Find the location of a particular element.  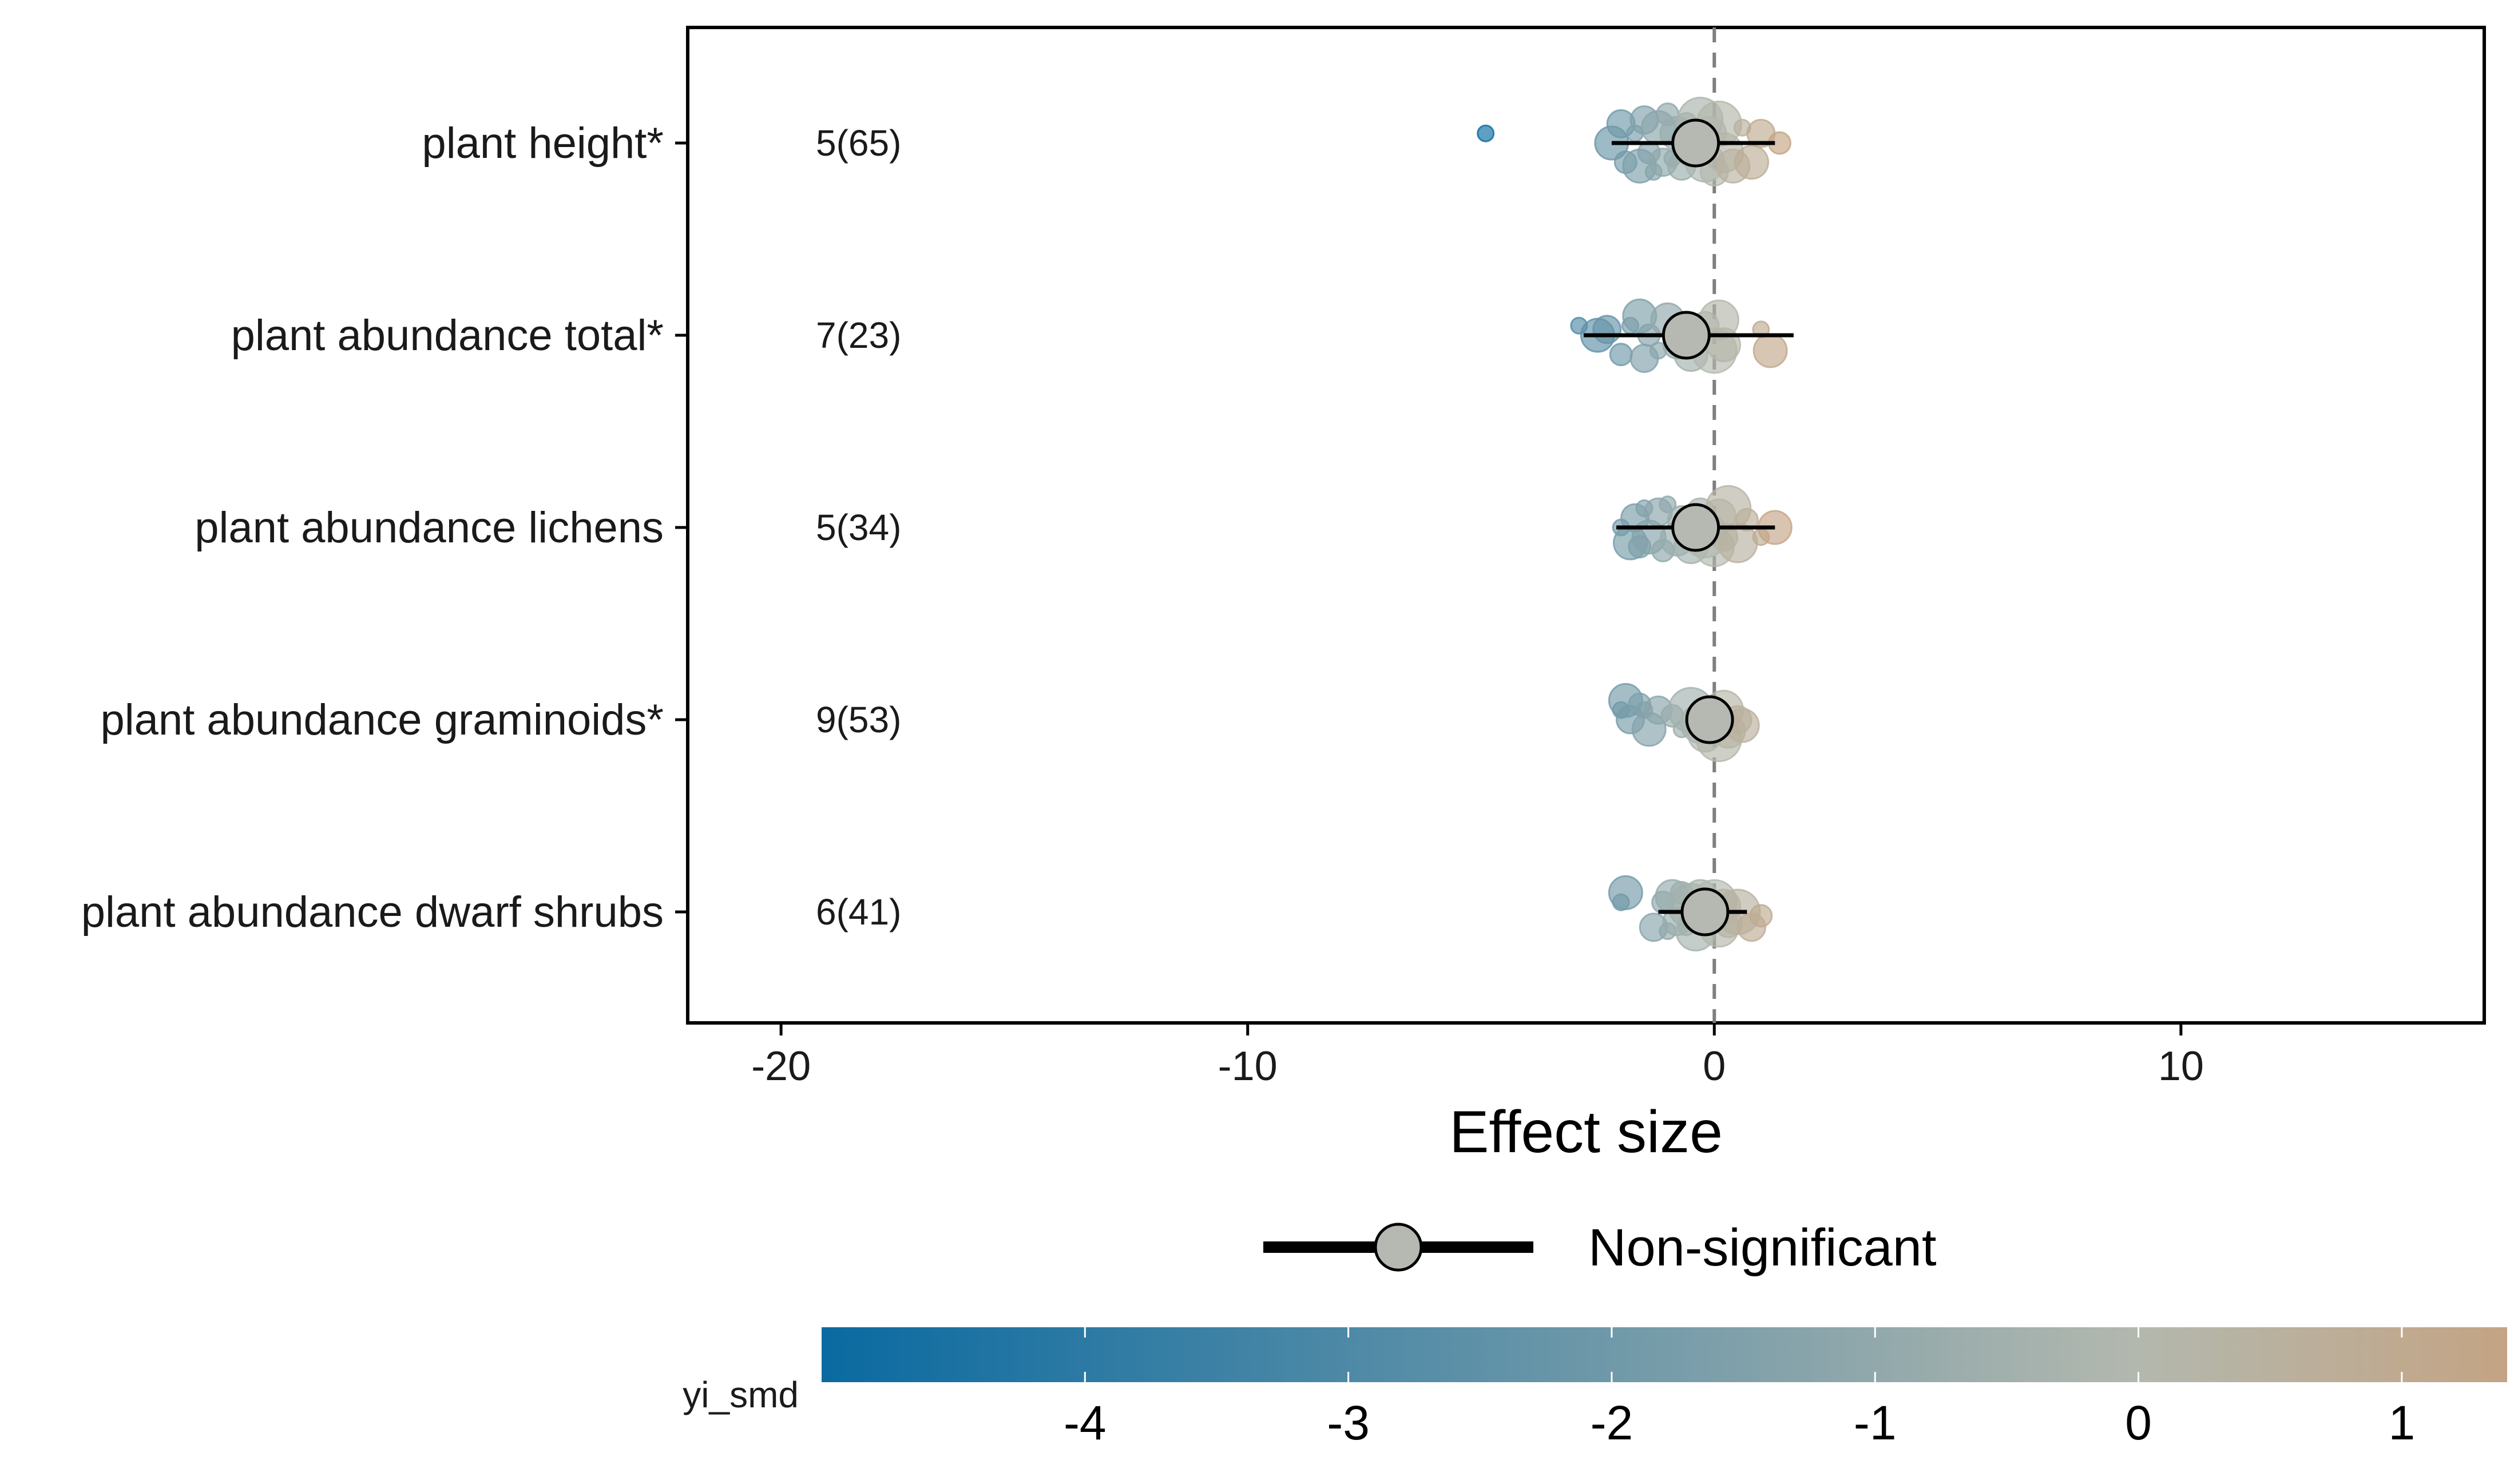

y-tick-label: plant abundance graminoids* is located at coordinates (382, 720).